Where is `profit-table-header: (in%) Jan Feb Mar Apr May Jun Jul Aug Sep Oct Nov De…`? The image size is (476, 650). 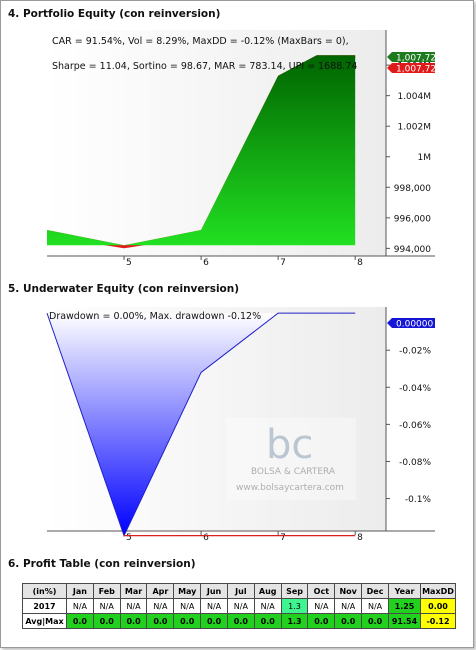 profit-table-header: (in%) Jan Feb Mar Apr May Jun Jul Aug Sep Oct Nov De… is located at coordinates (239, 591).